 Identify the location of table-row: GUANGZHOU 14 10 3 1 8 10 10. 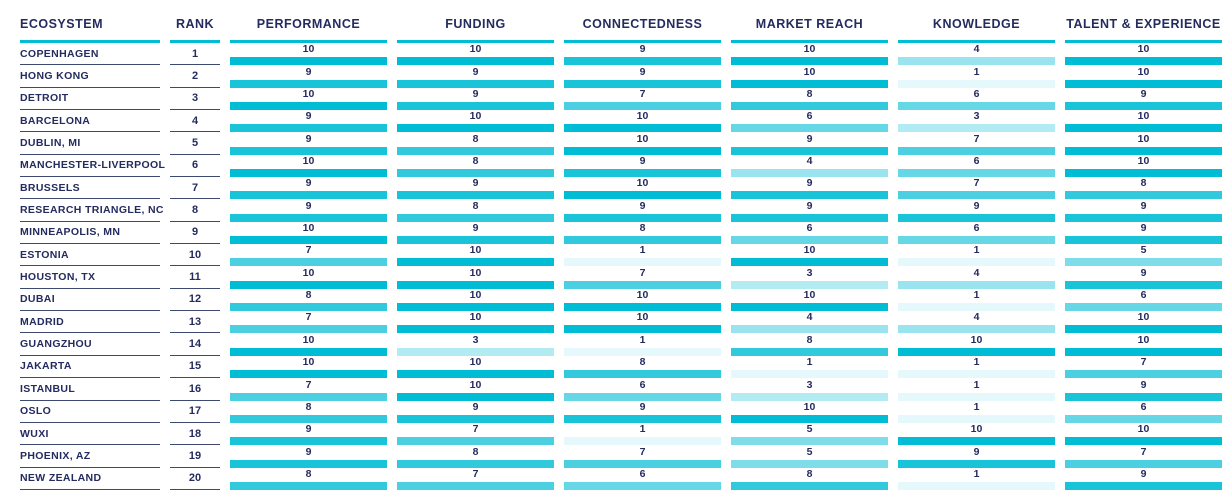
(614, 344).